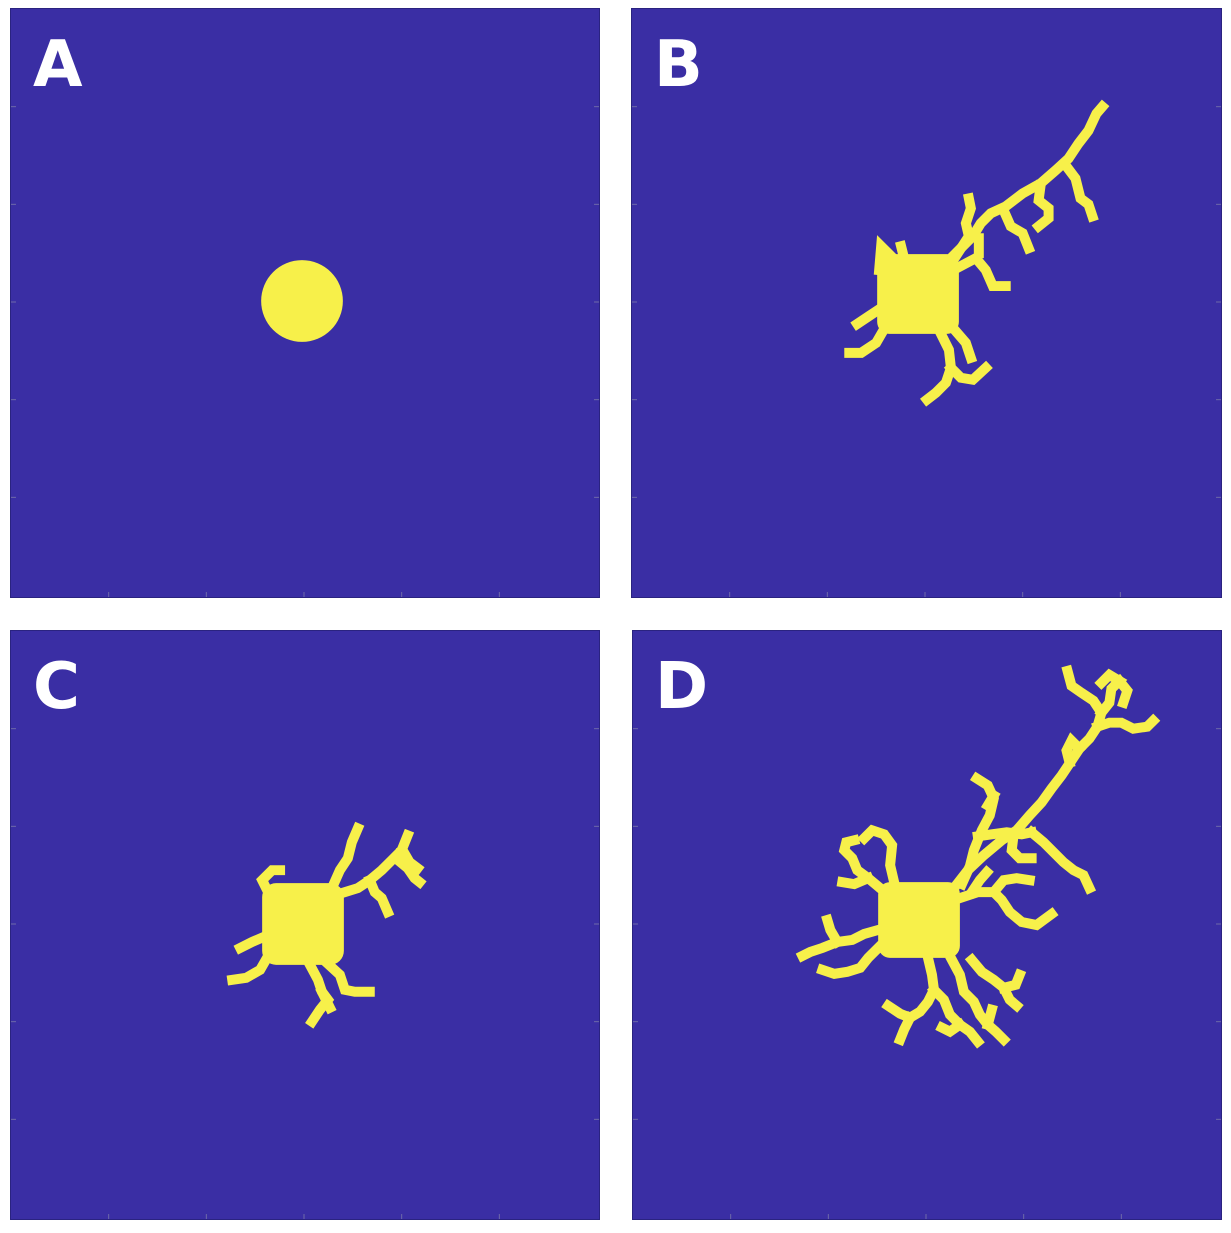  I want to click on panel-label: C, so click(56, 687).